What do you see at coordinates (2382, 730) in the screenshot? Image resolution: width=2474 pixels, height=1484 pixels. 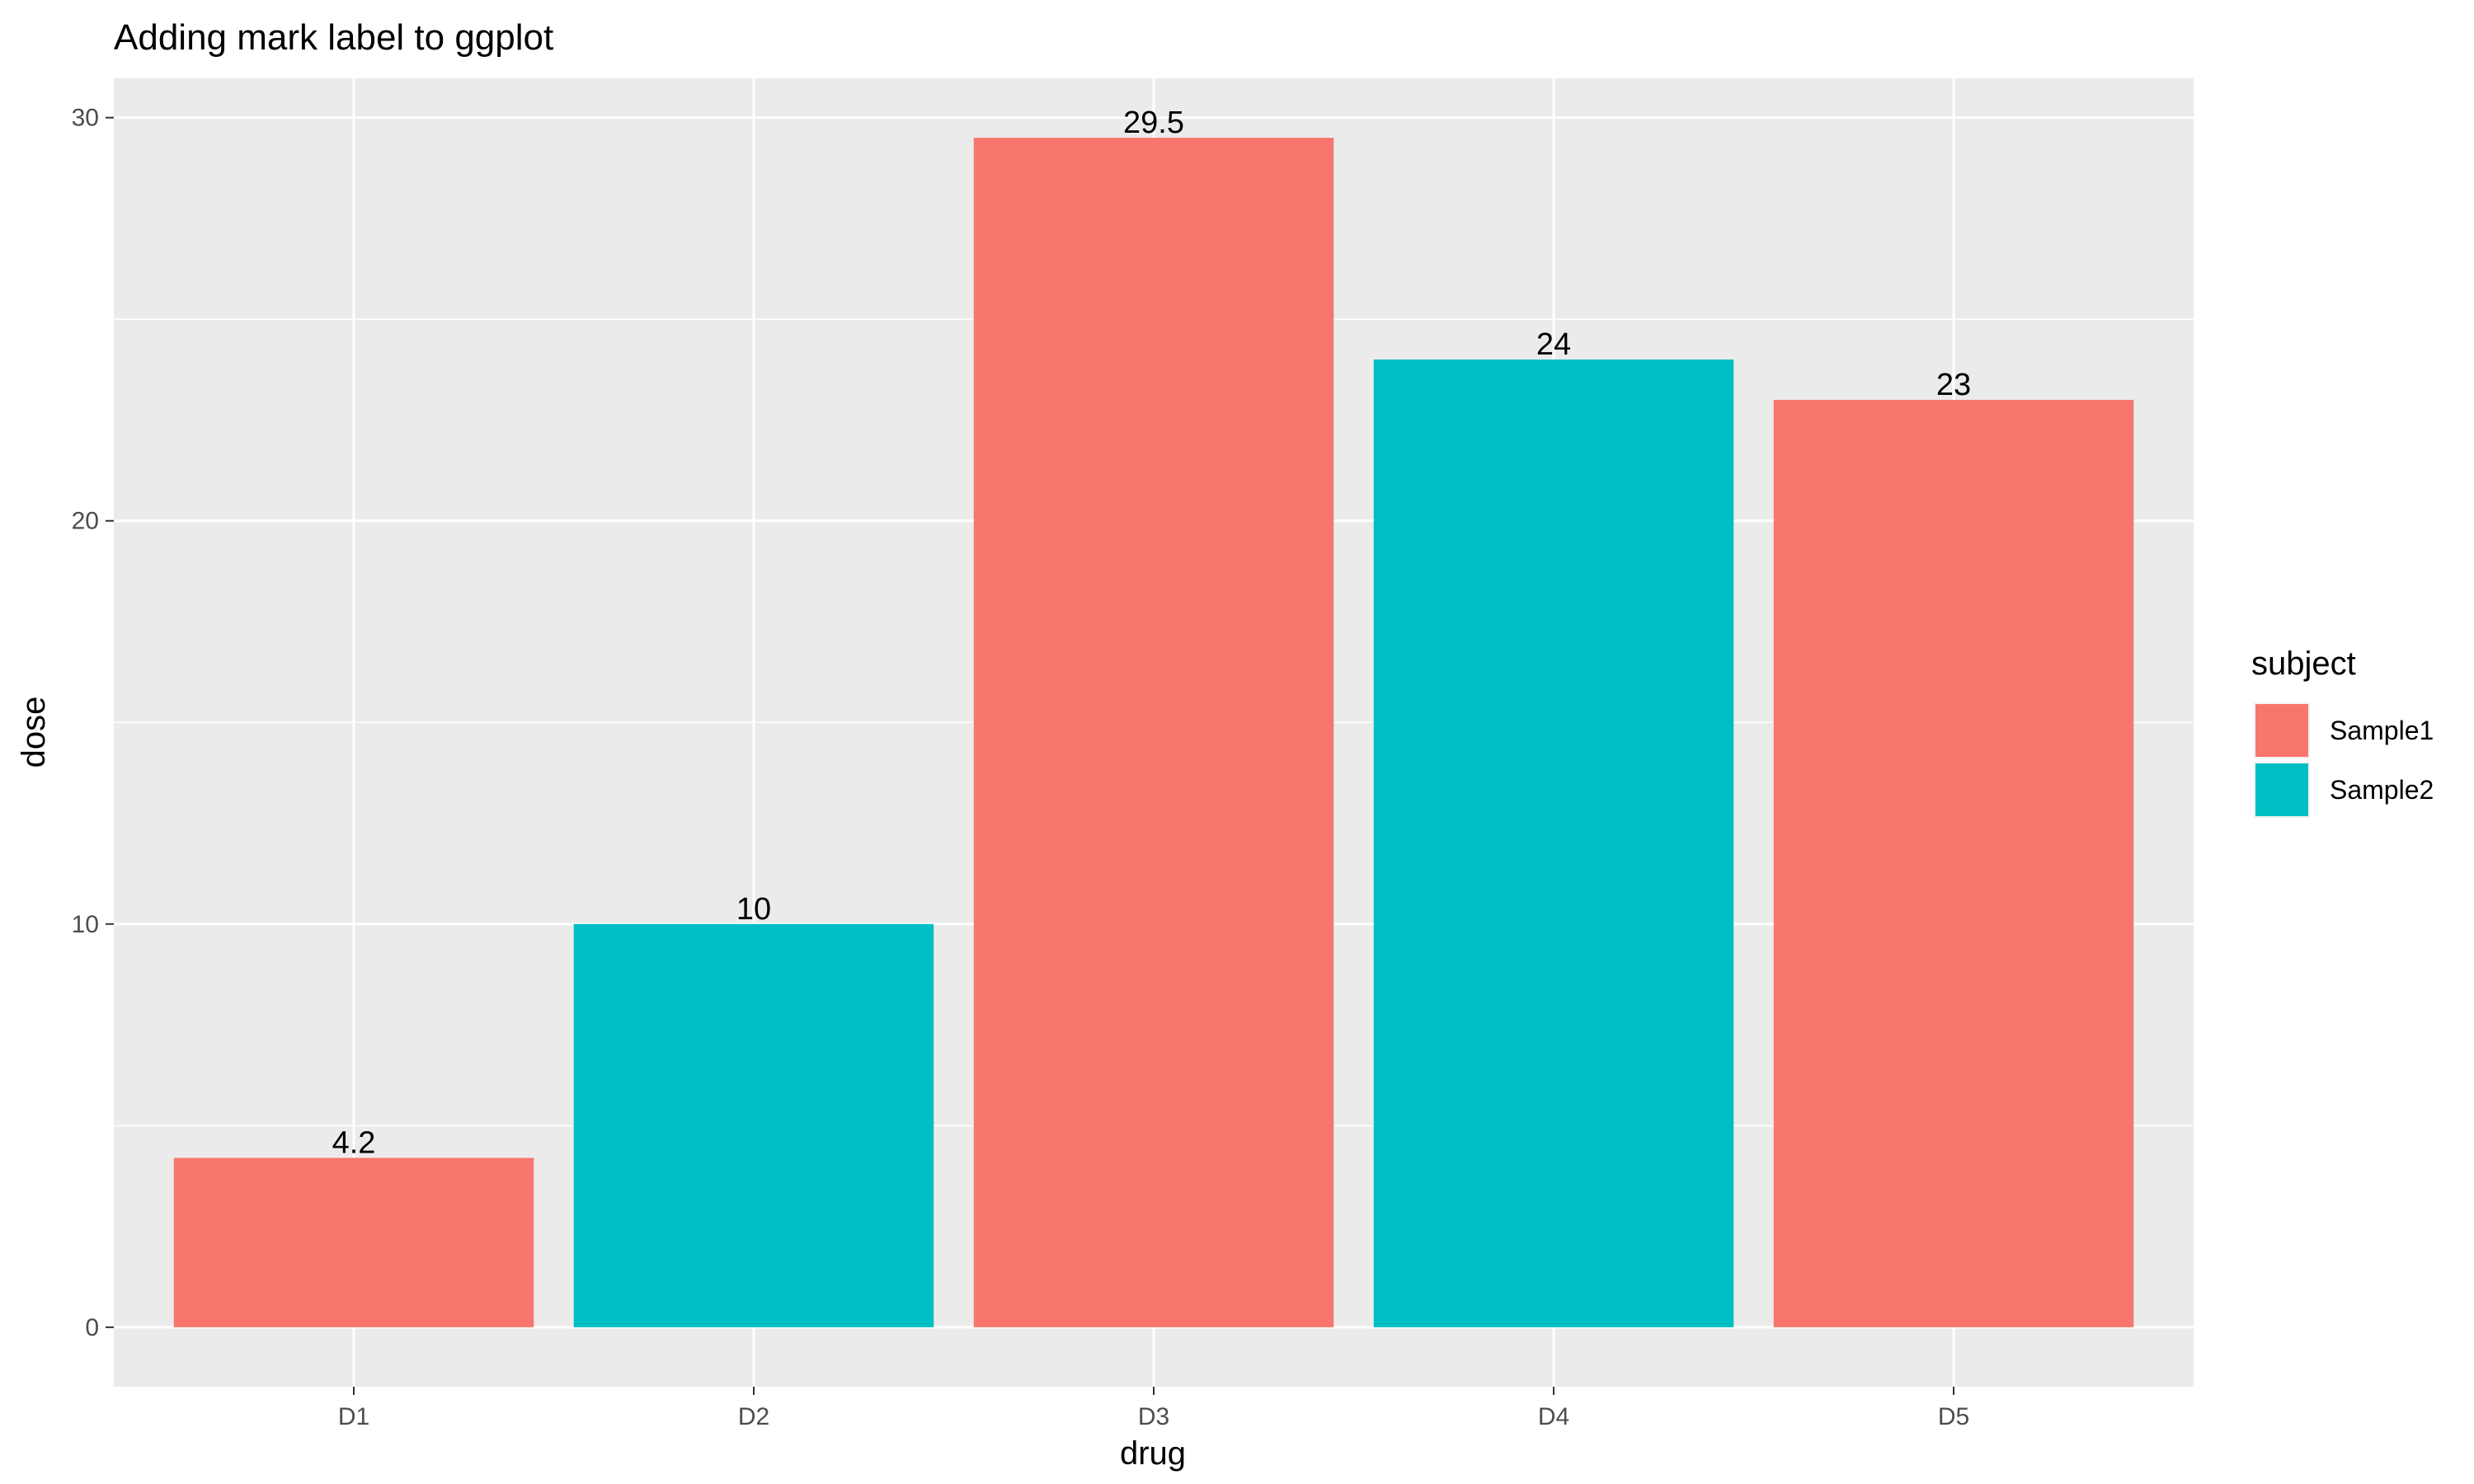 I see `legend-label: Sample1` at bounding box center [2382, 730].